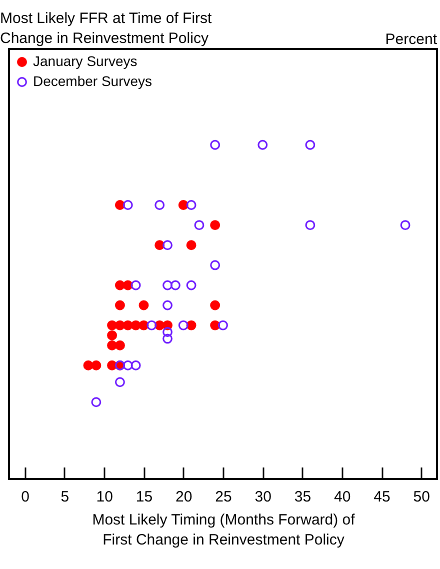 This screenshot has width=440, height=569. Describe the element at coordinates (303, 497) in the screenshot. I see `x-tick-label: 35` at that location.